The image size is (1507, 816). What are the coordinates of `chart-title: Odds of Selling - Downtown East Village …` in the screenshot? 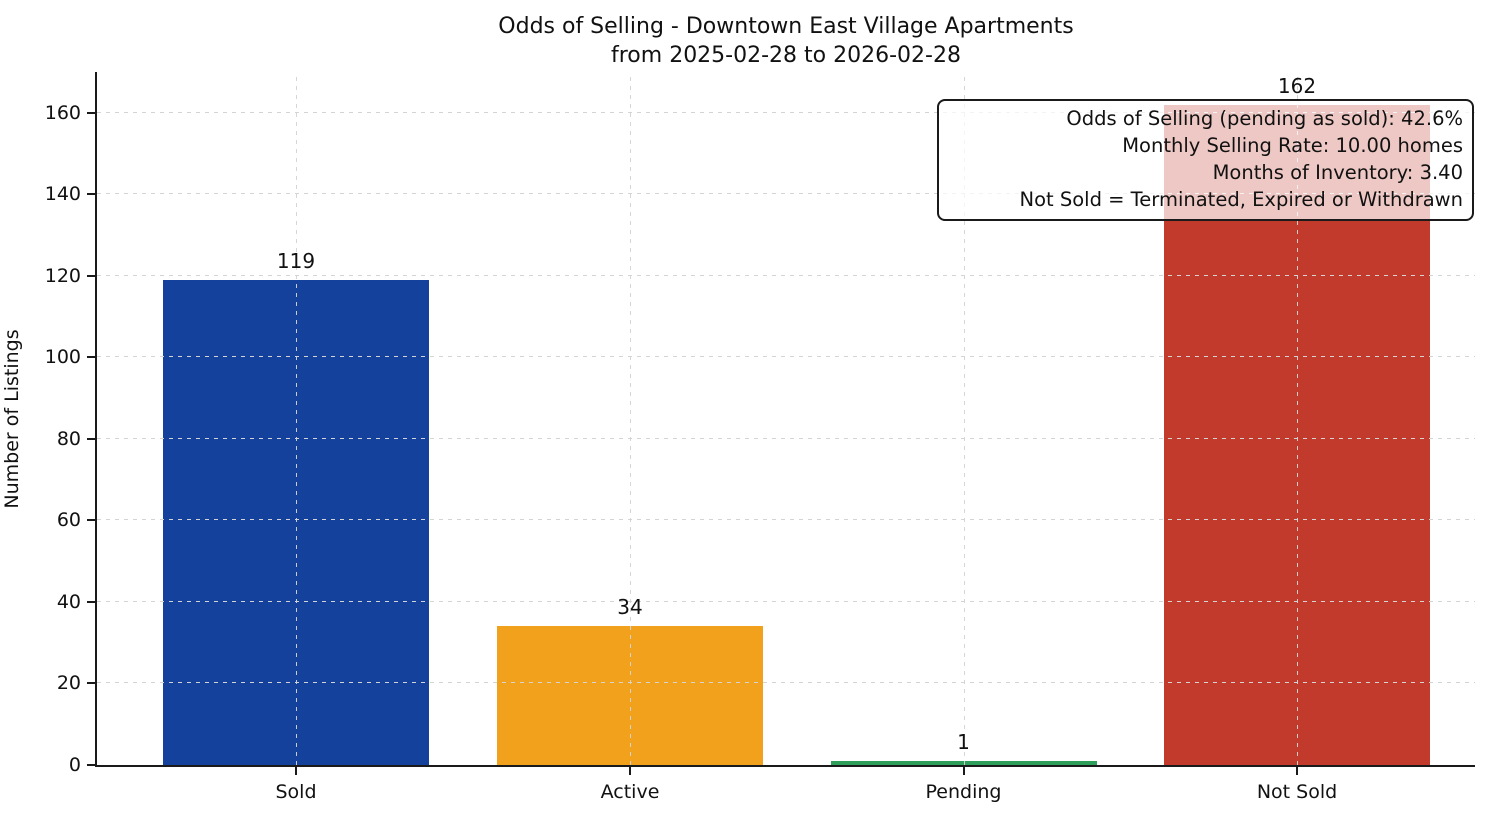 It's located at (786, 41).